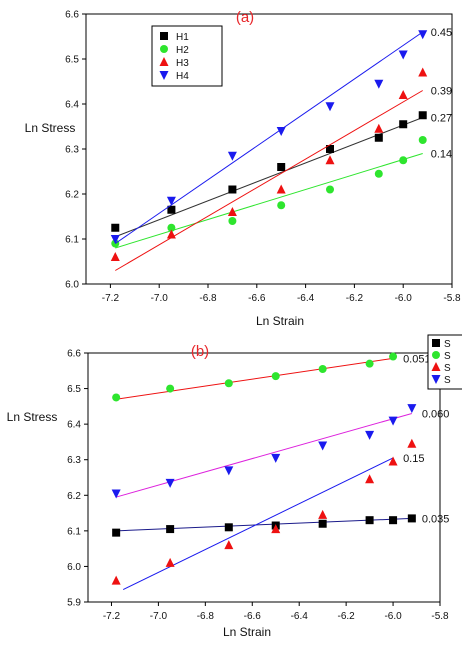 The image size is (462, 648). I want to click on slope-annotation: 0.27, so click(441, 119).